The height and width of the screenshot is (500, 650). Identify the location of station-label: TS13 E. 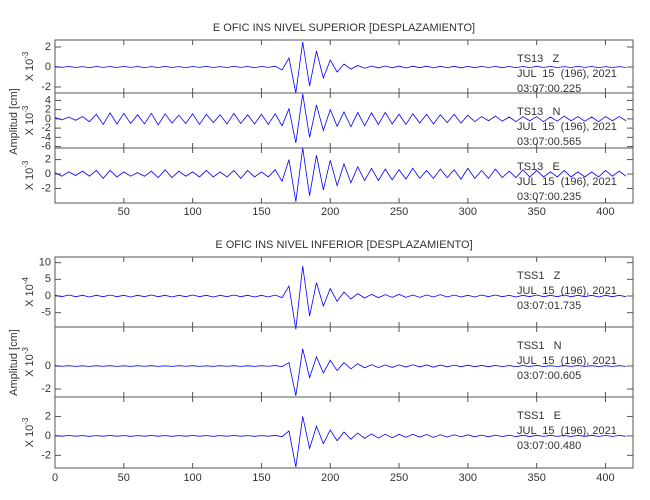
(538, 167).